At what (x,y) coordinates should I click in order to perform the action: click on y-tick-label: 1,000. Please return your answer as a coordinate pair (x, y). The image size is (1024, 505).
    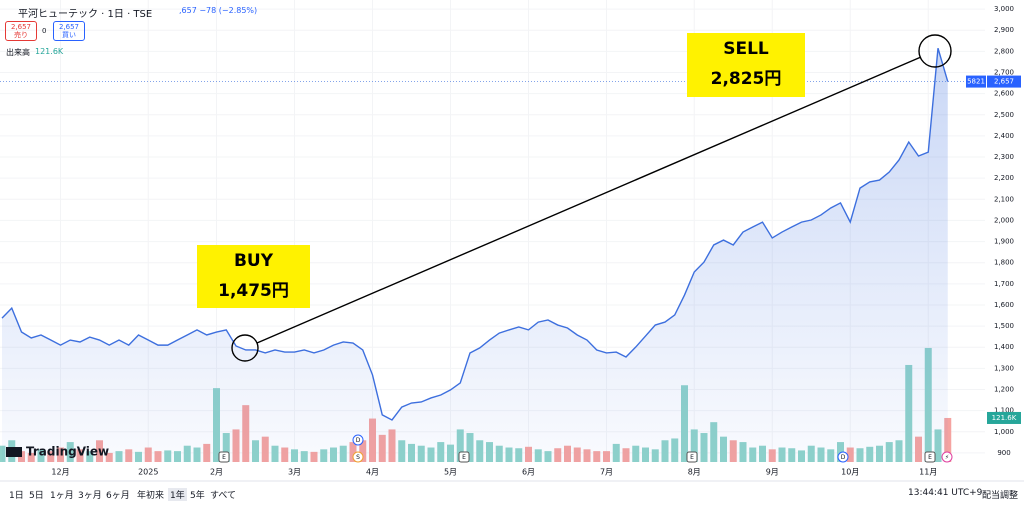
    Looking at the image, I should click on (1004, 432).